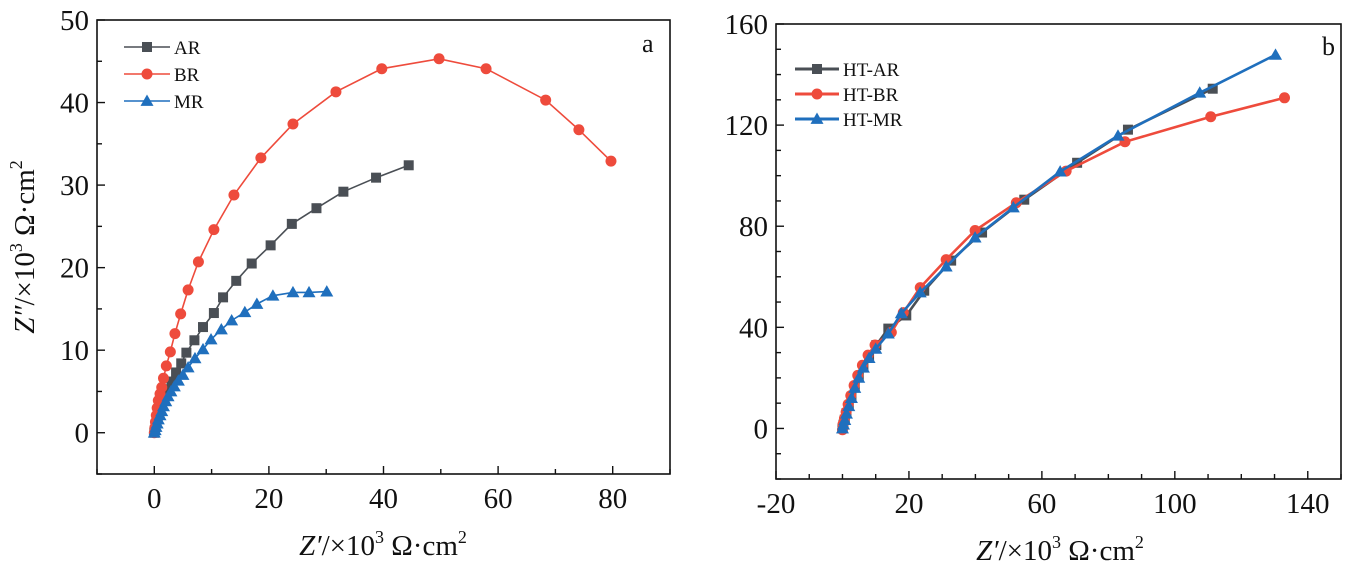  I want to click on legend-label: MR, so click(189, 102).